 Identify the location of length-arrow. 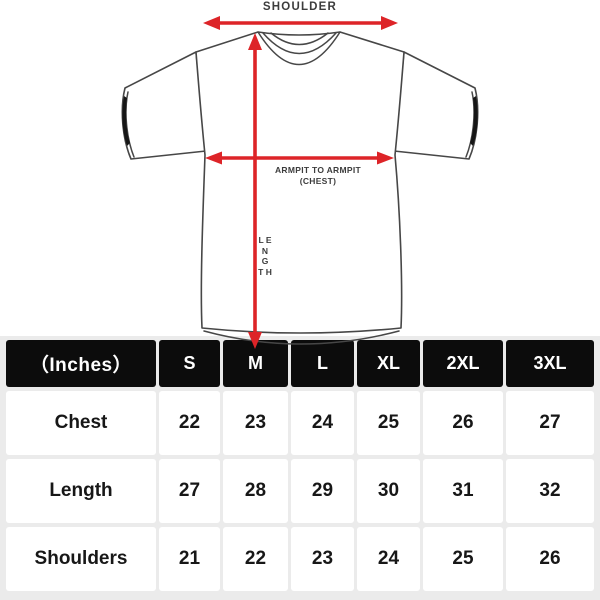
(255, 191).